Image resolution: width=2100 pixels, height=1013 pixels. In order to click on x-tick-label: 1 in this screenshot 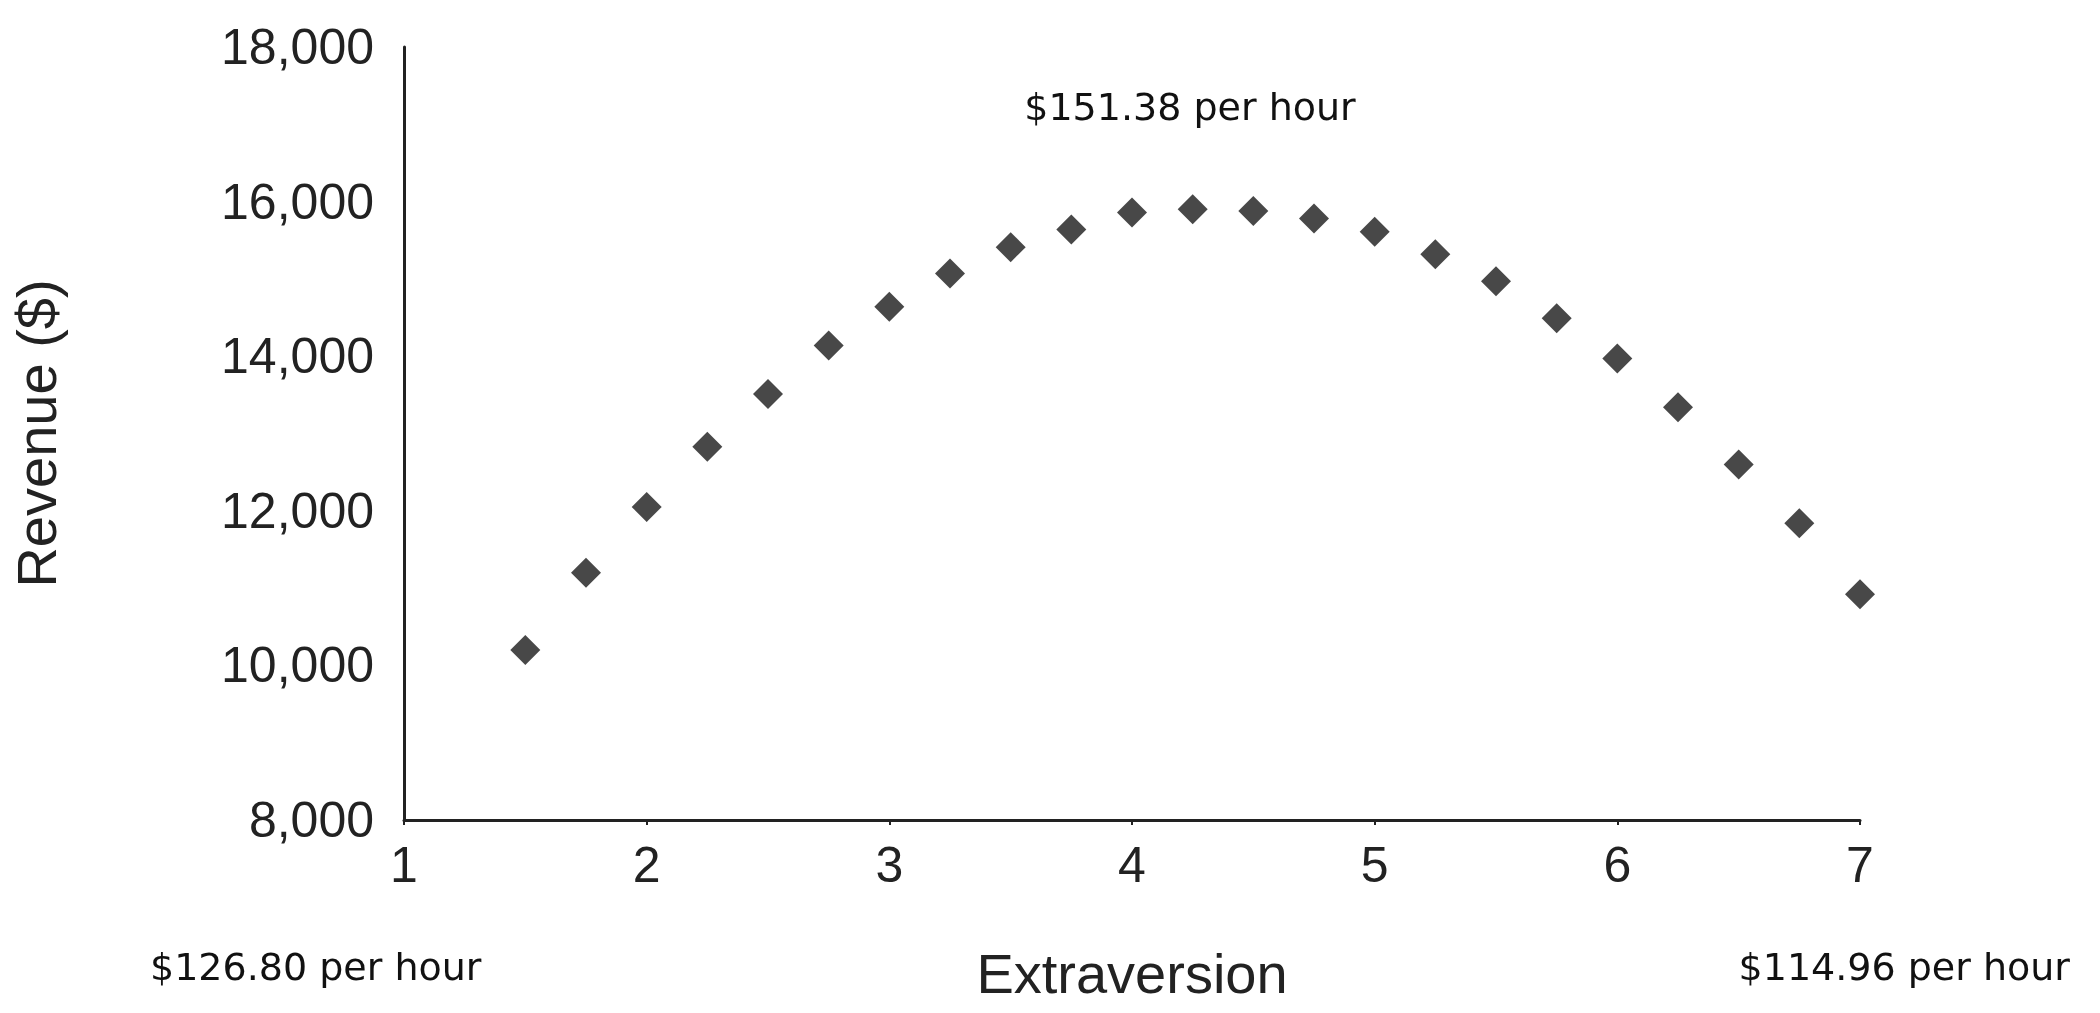, I will do `click(404, 865)`.